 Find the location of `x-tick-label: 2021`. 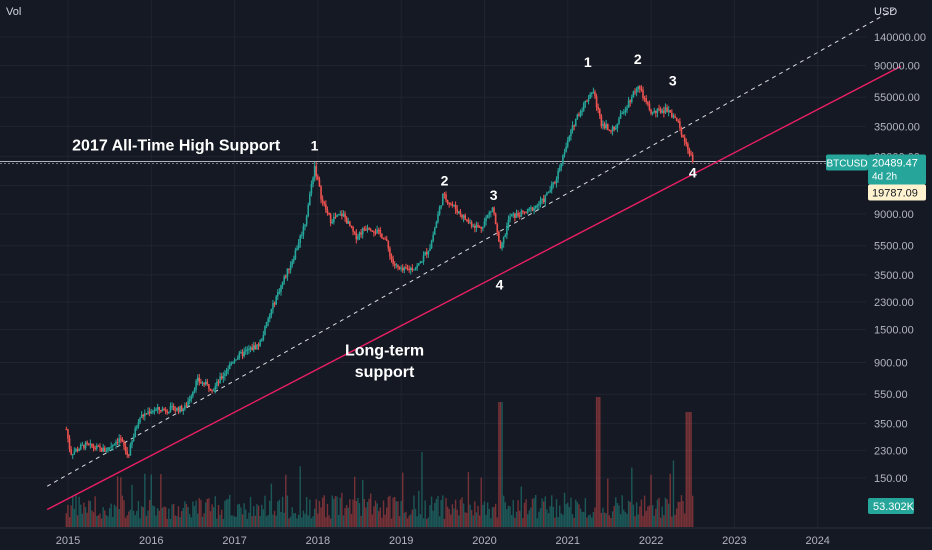

x-tick-label: 2021 is located at coordinates (568, 541).